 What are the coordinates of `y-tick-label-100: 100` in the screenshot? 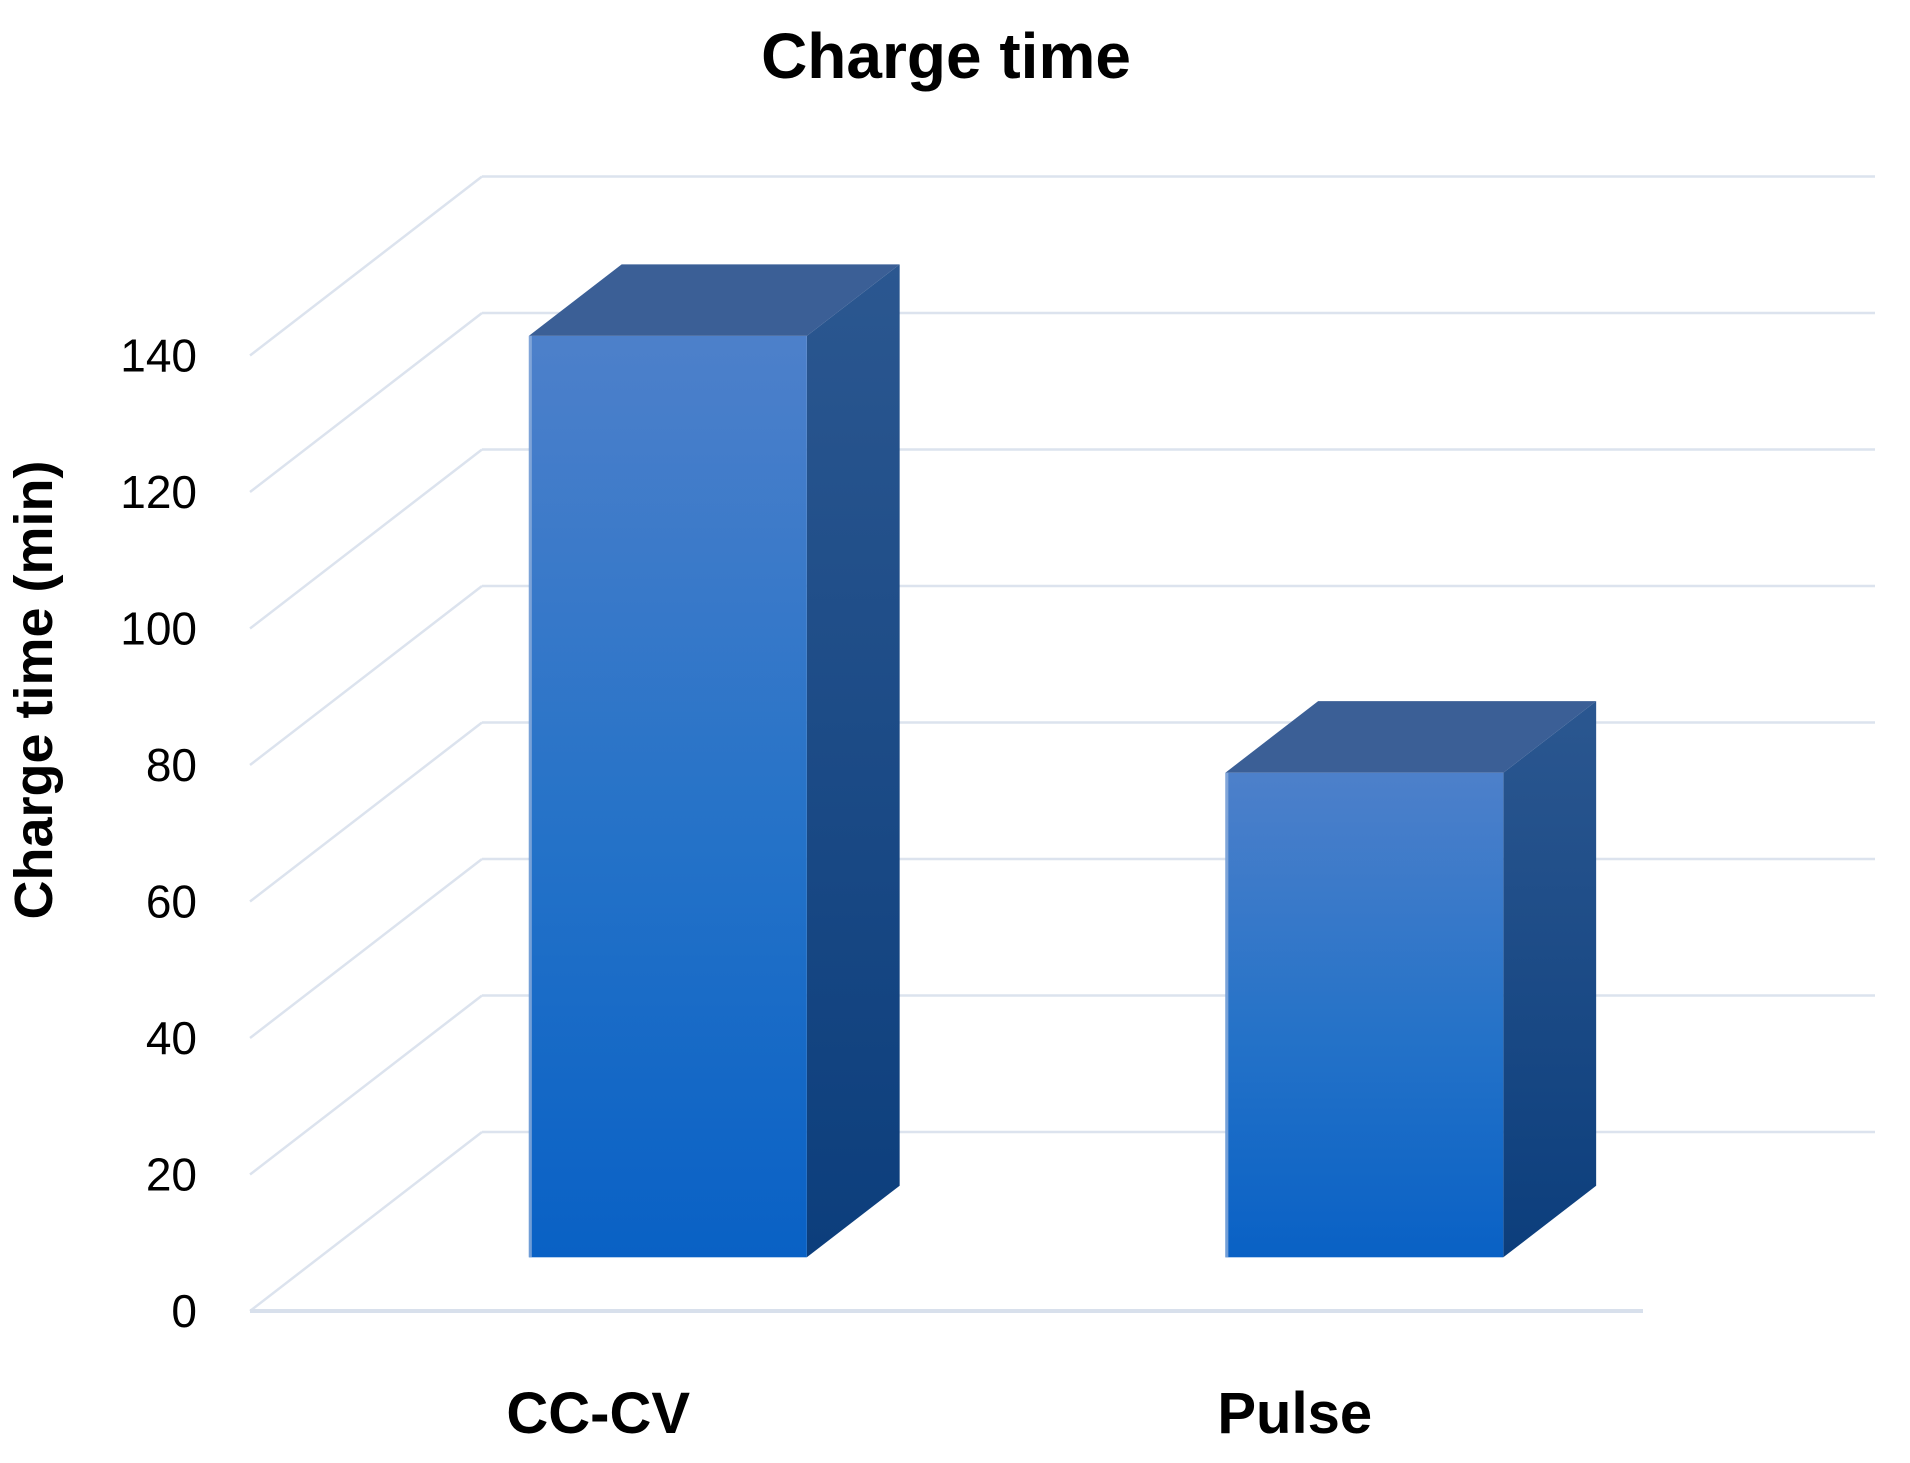 It's located at (158, 629).